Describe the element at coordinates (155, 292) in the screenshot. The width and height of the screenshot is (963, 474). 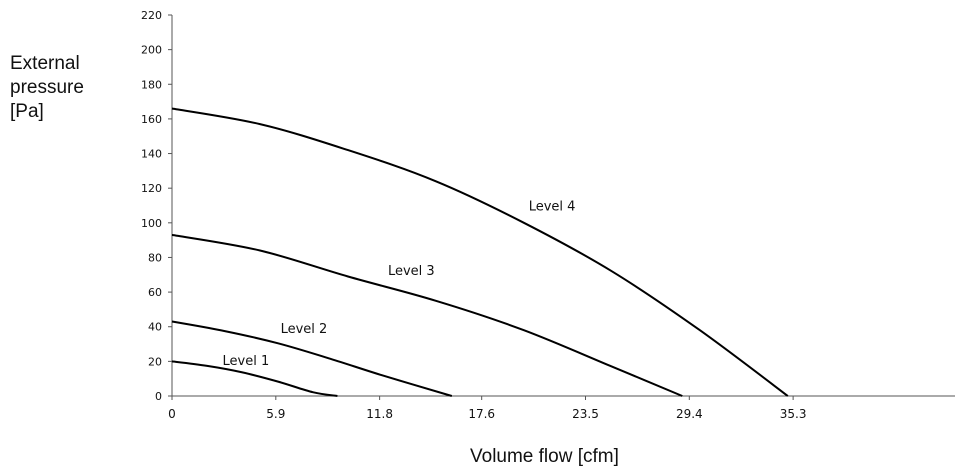
I see `y-tick-label-60: 60` at that location.